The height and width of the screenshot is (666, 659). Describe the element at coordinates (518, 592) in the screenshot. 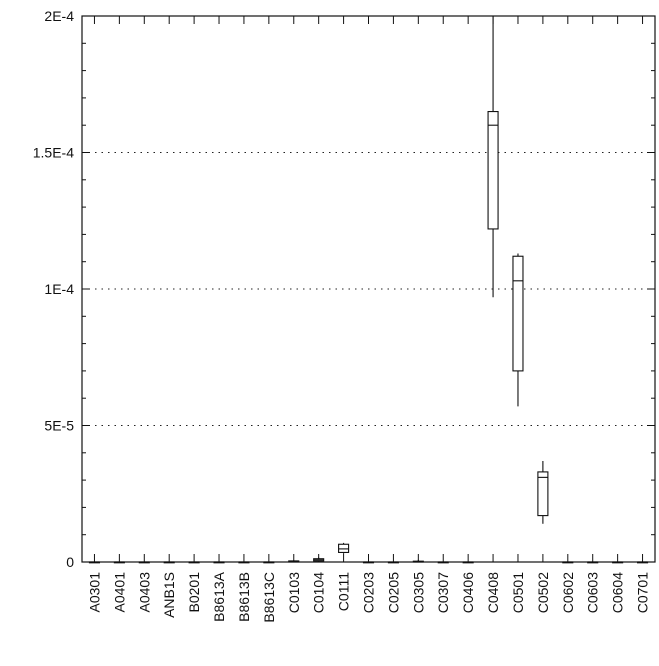

I see `x-category-label: C0501` at that location.